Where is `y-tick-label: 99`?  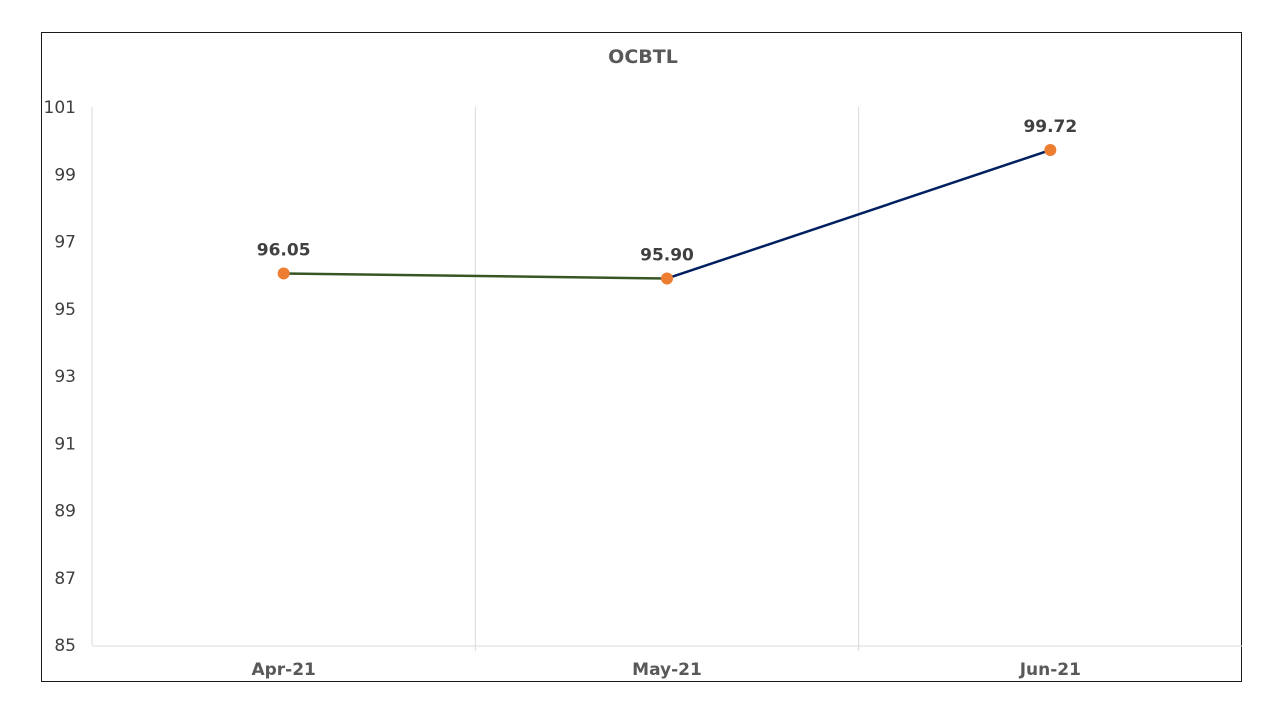 y-tick-label: 99 is located at coordinates (65, 175).